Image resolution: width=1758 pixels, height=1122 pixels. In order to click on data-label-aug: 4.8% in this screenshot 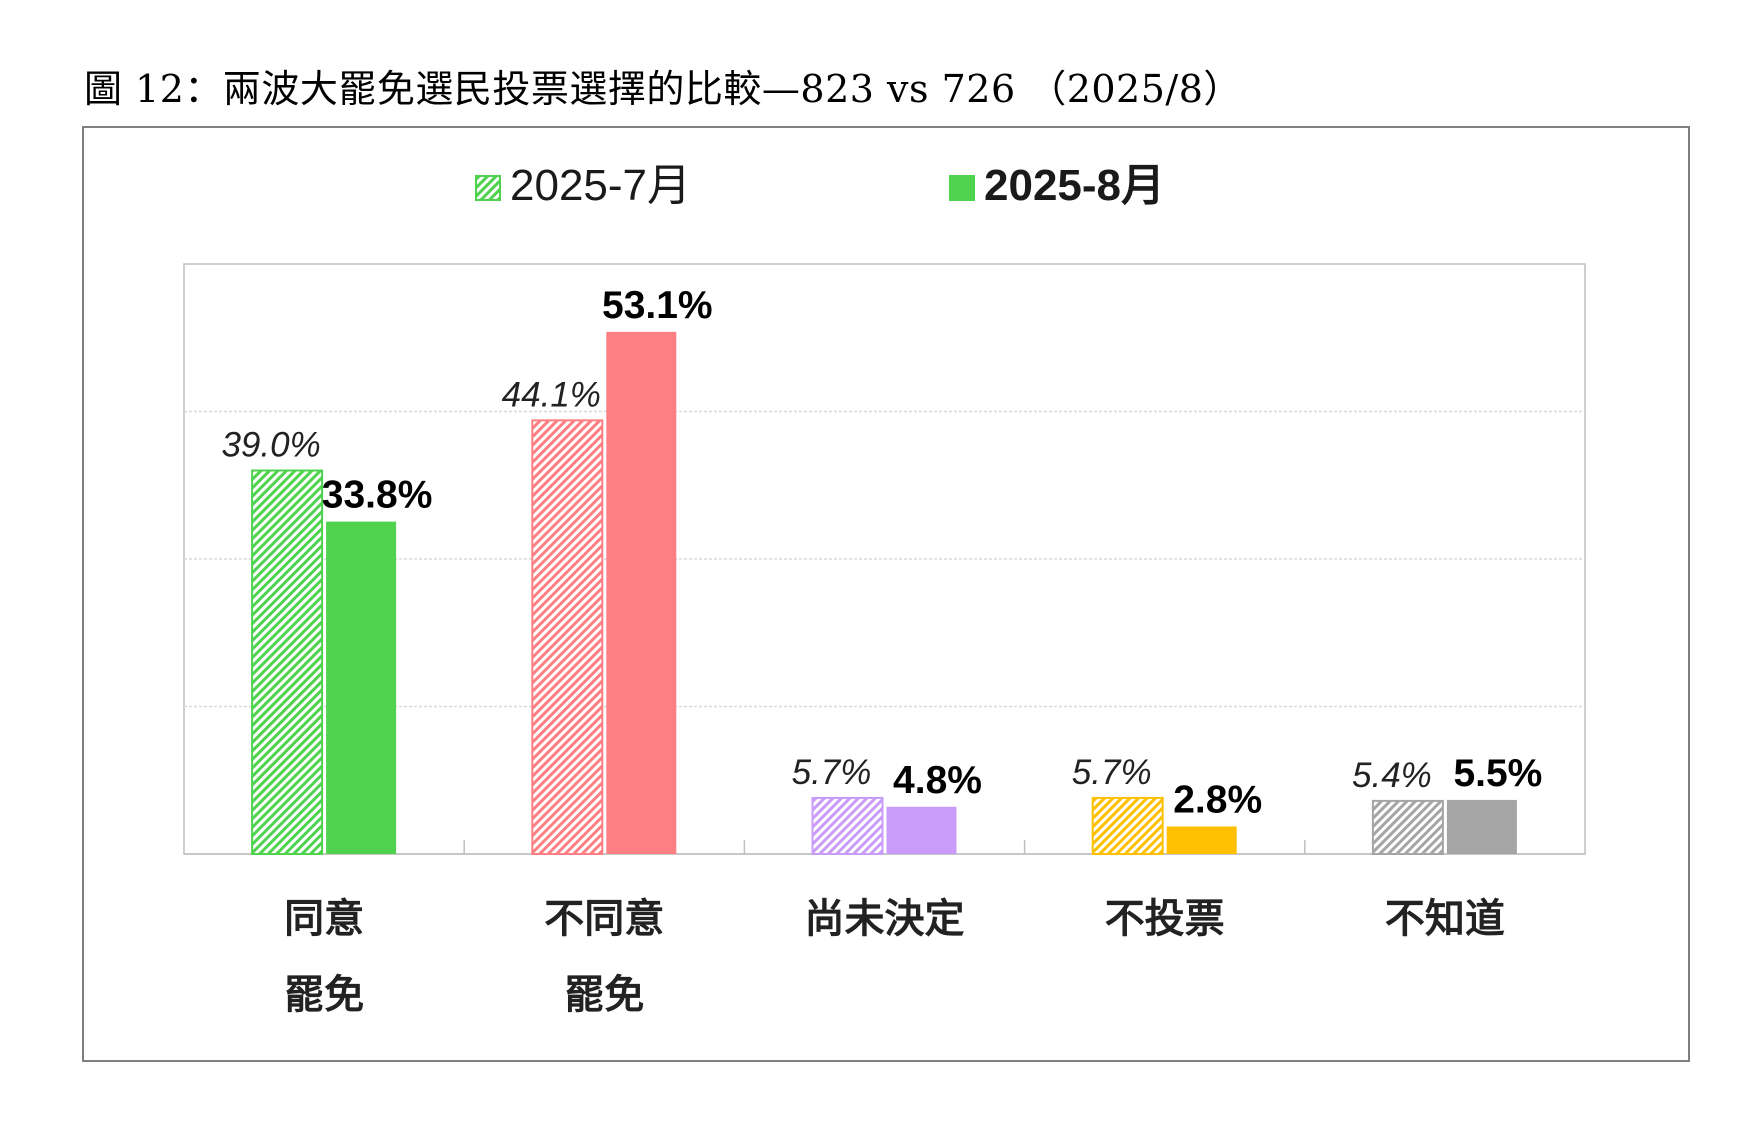, I will do `click(937, 780)`.